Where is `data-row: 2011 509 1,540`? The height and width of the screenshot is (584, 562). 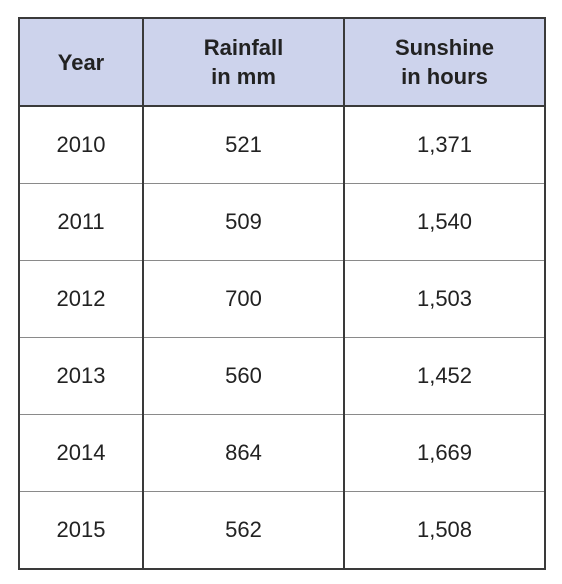 data-row: 2011 509 1,540 is located at coordinates (282, 222).